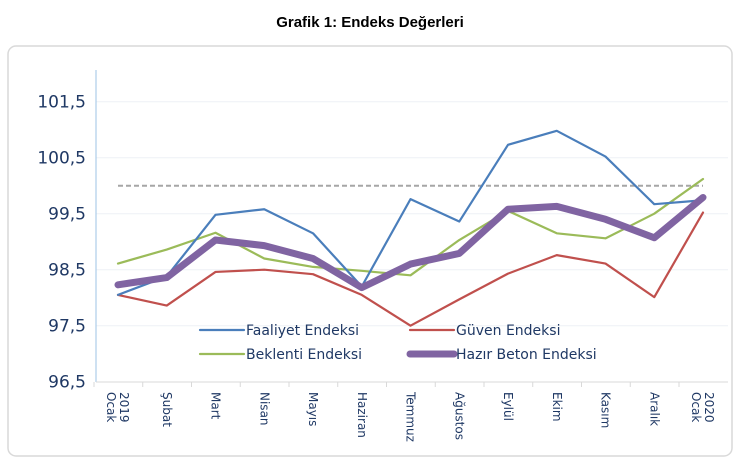  Describe the element at coordinates (61, 103) in the screenshot. I see `y-tick-label: 101,5` at that location.